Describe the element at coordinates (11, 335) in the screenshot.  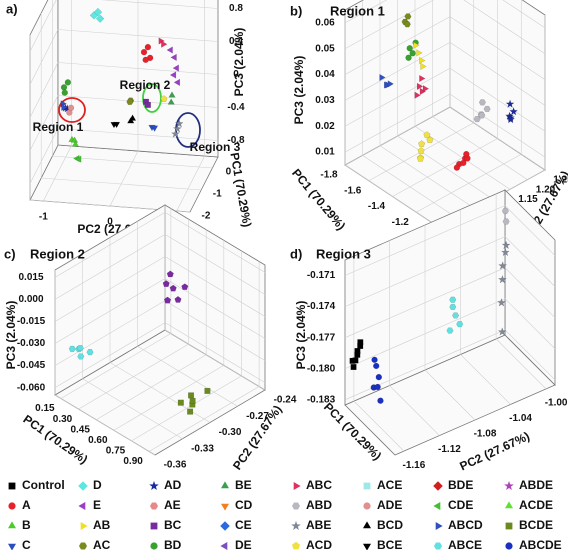
I see `axis-label: PC3 (2.04%)` at that location.